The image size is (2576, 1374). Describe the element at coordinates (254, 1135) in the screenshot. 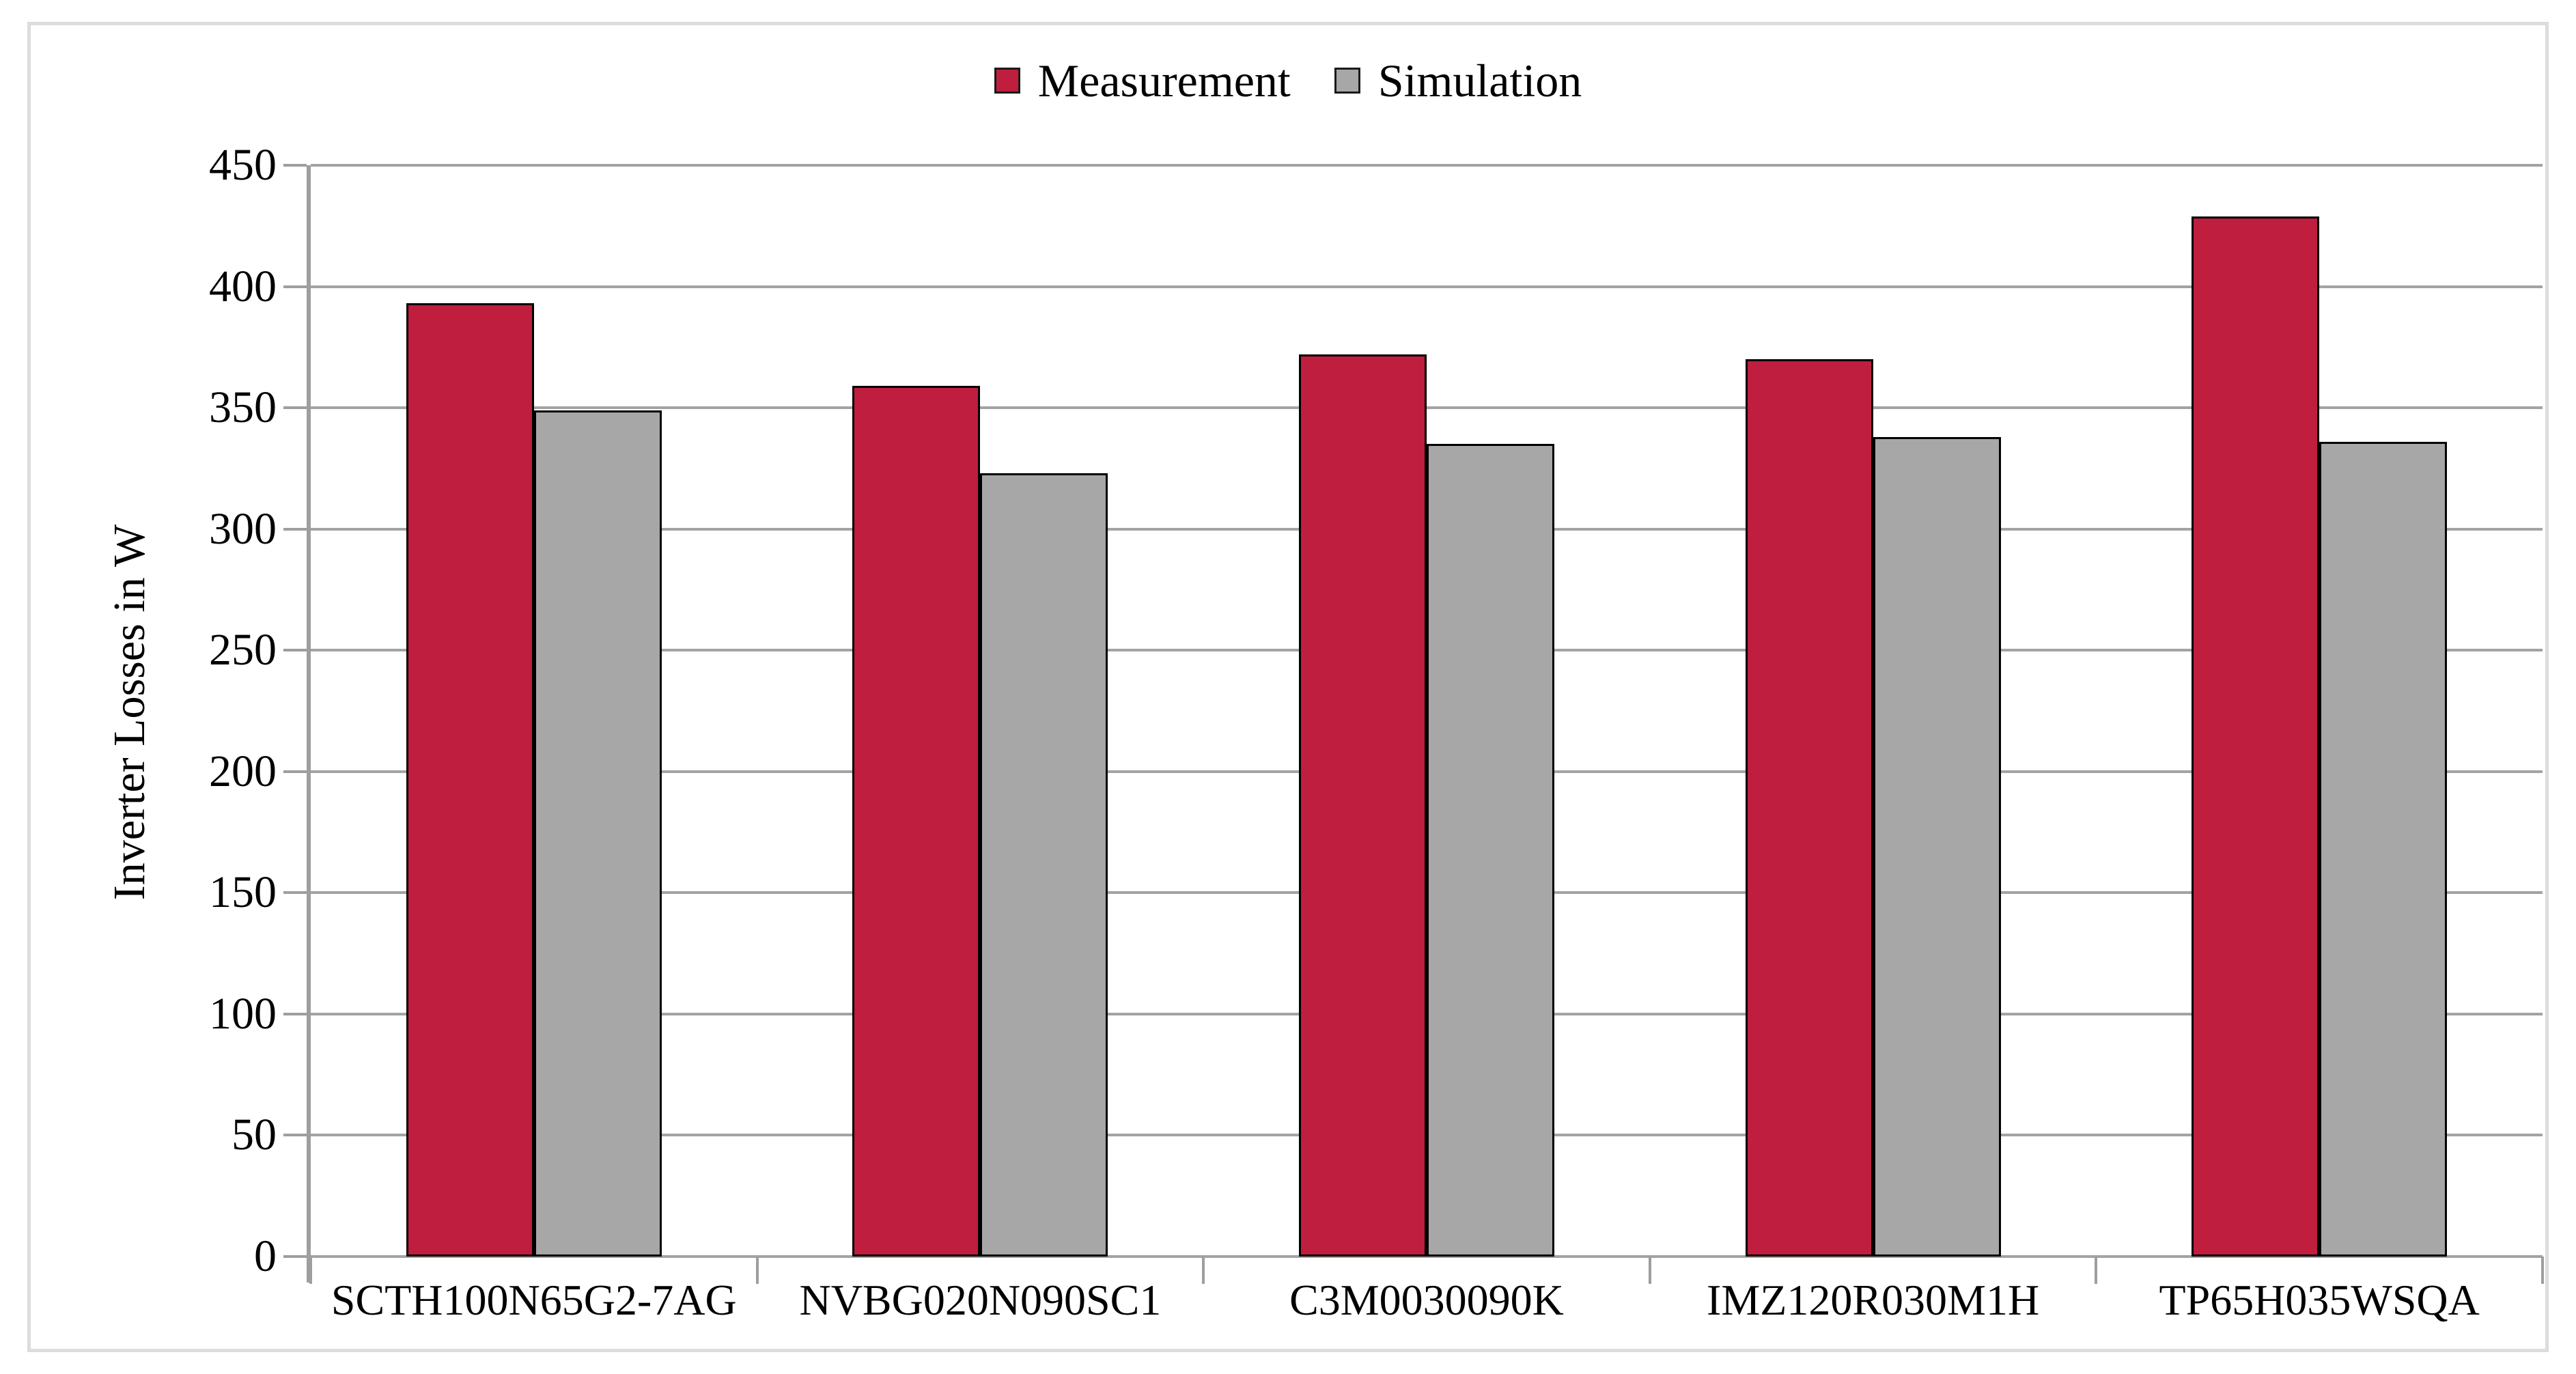

I see `y-tick-label: 50` at that location.